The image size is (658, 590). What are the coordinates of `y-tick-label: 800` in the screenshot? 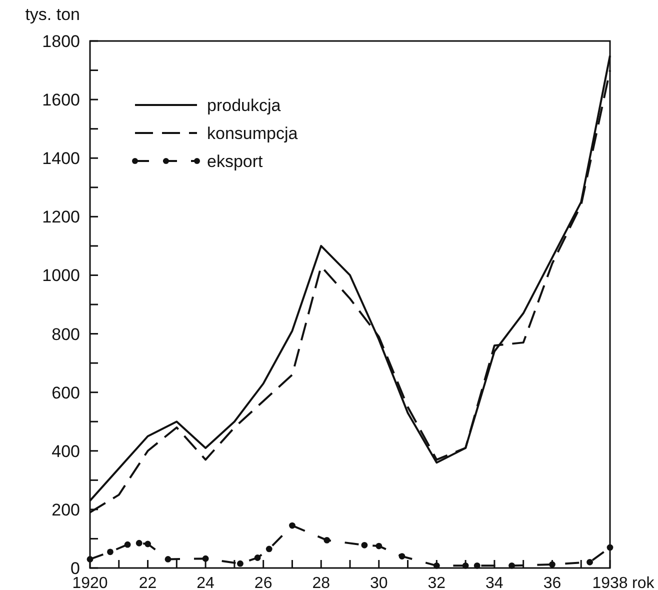 It's located at (66, 334).